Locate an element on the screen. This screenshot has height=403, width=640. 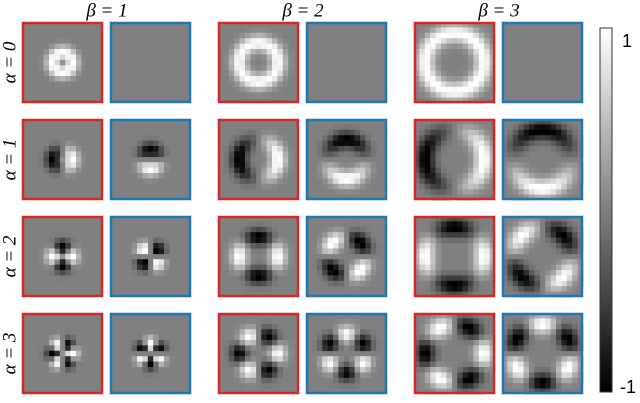
panel-border is located at coordinates (150, 159).